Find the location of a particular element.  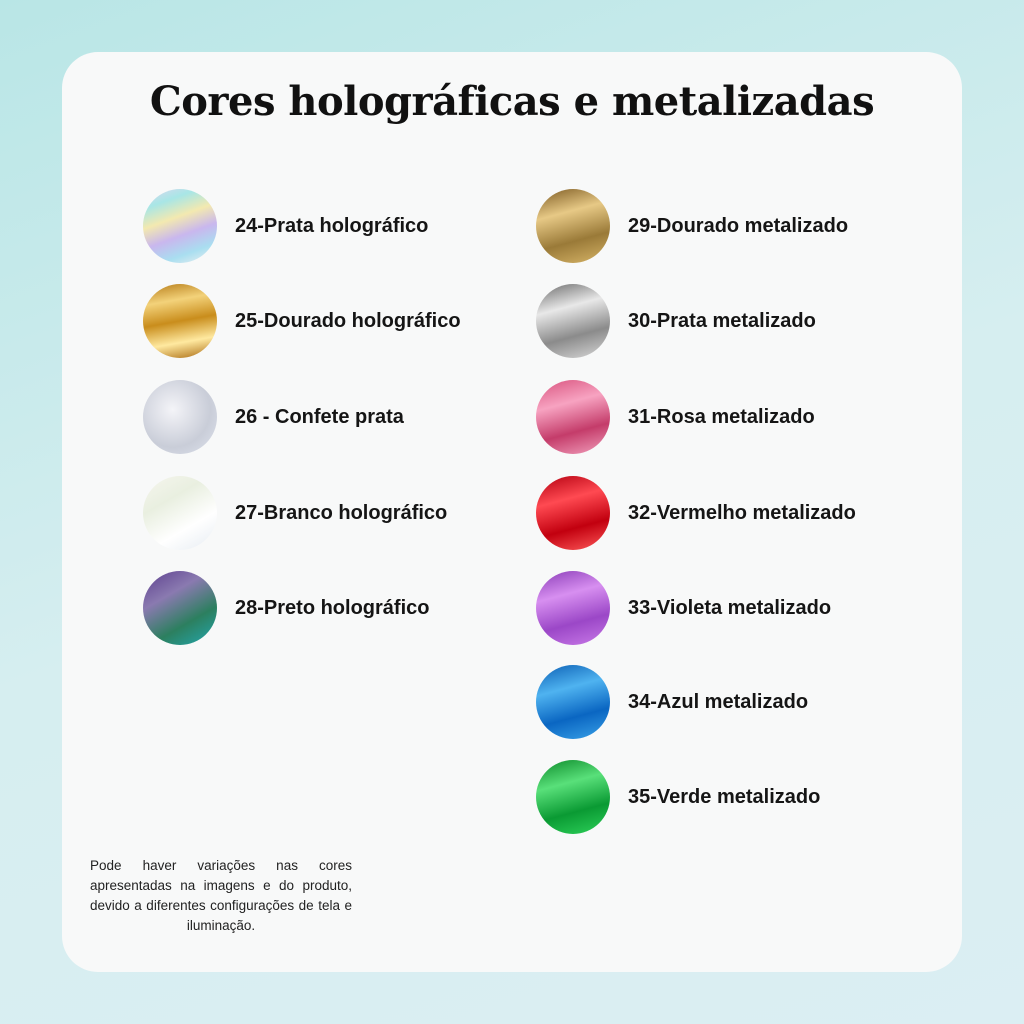

color-item: 35-Verde metalizado is located at coordinates (678, 797).